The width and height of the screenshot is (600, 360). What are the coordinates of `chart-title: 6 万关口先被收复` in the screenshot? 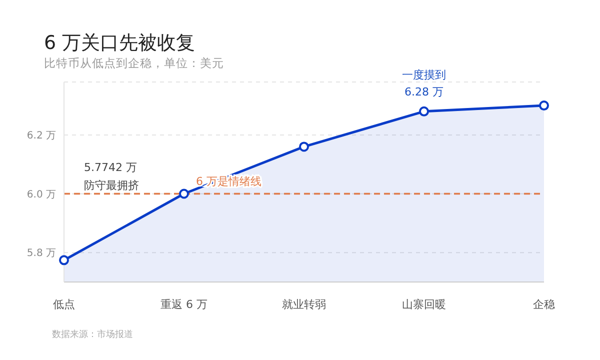 It's located at (120, 43).